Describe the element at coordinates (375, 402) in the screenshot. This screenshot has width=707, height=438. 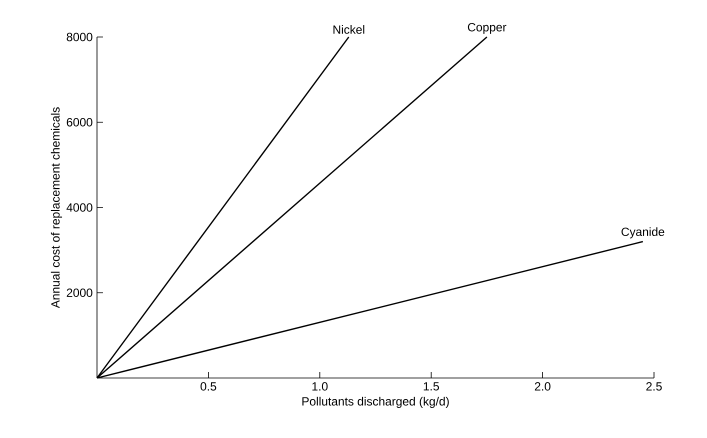
I see `x-axis-title: Pollutants discharged (kg/d)` at that location.